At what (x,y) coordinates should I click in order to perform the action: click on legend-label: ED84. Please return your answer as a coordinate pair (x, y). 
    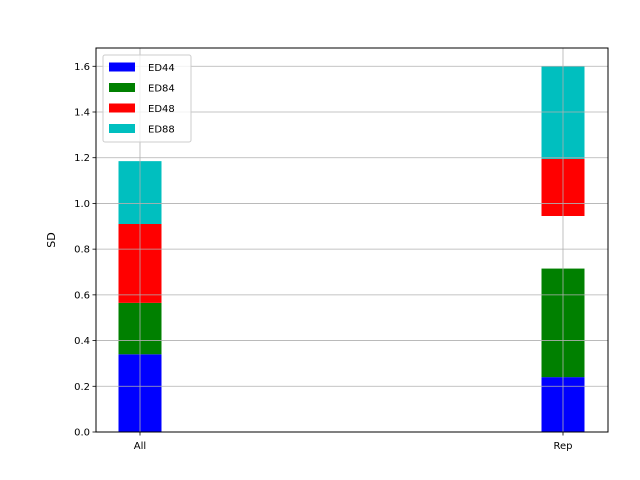
    Looking at the image, I should click on (161, 89).